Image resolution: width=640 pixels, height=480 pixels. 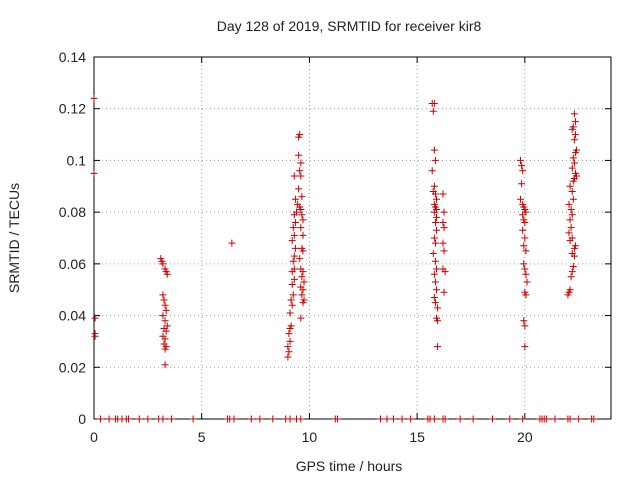 I want to click on y-tick-label: 0, so click(x=82, y=419).